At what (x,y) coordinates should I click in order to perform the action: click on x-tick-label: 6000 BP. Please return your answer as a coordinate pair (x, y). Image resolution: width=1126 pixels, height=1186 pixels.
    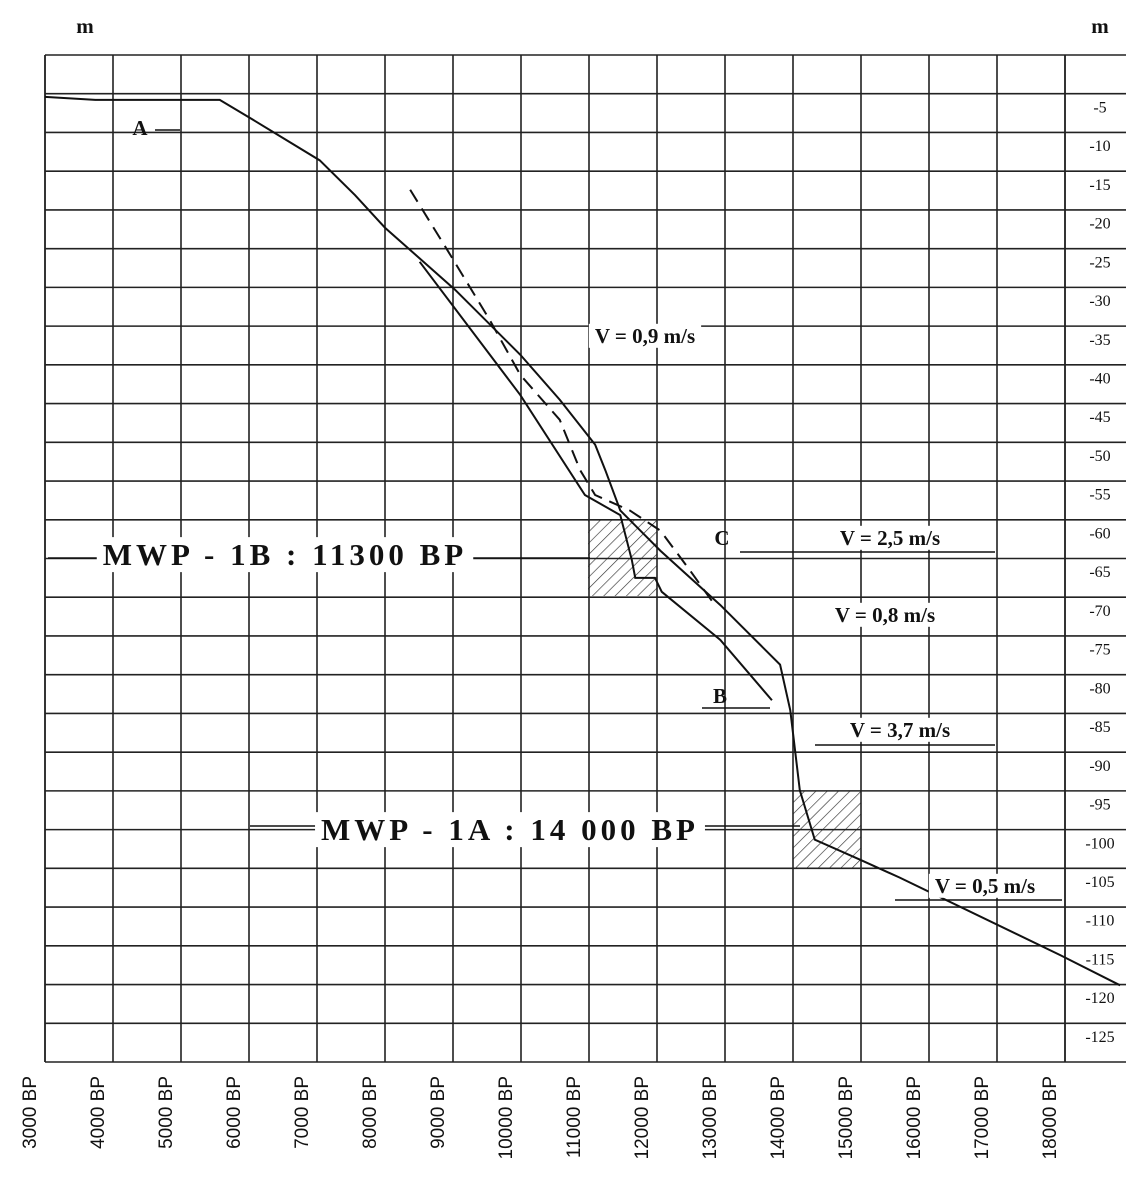
    Looking at the image, I should click on (234, 1112).